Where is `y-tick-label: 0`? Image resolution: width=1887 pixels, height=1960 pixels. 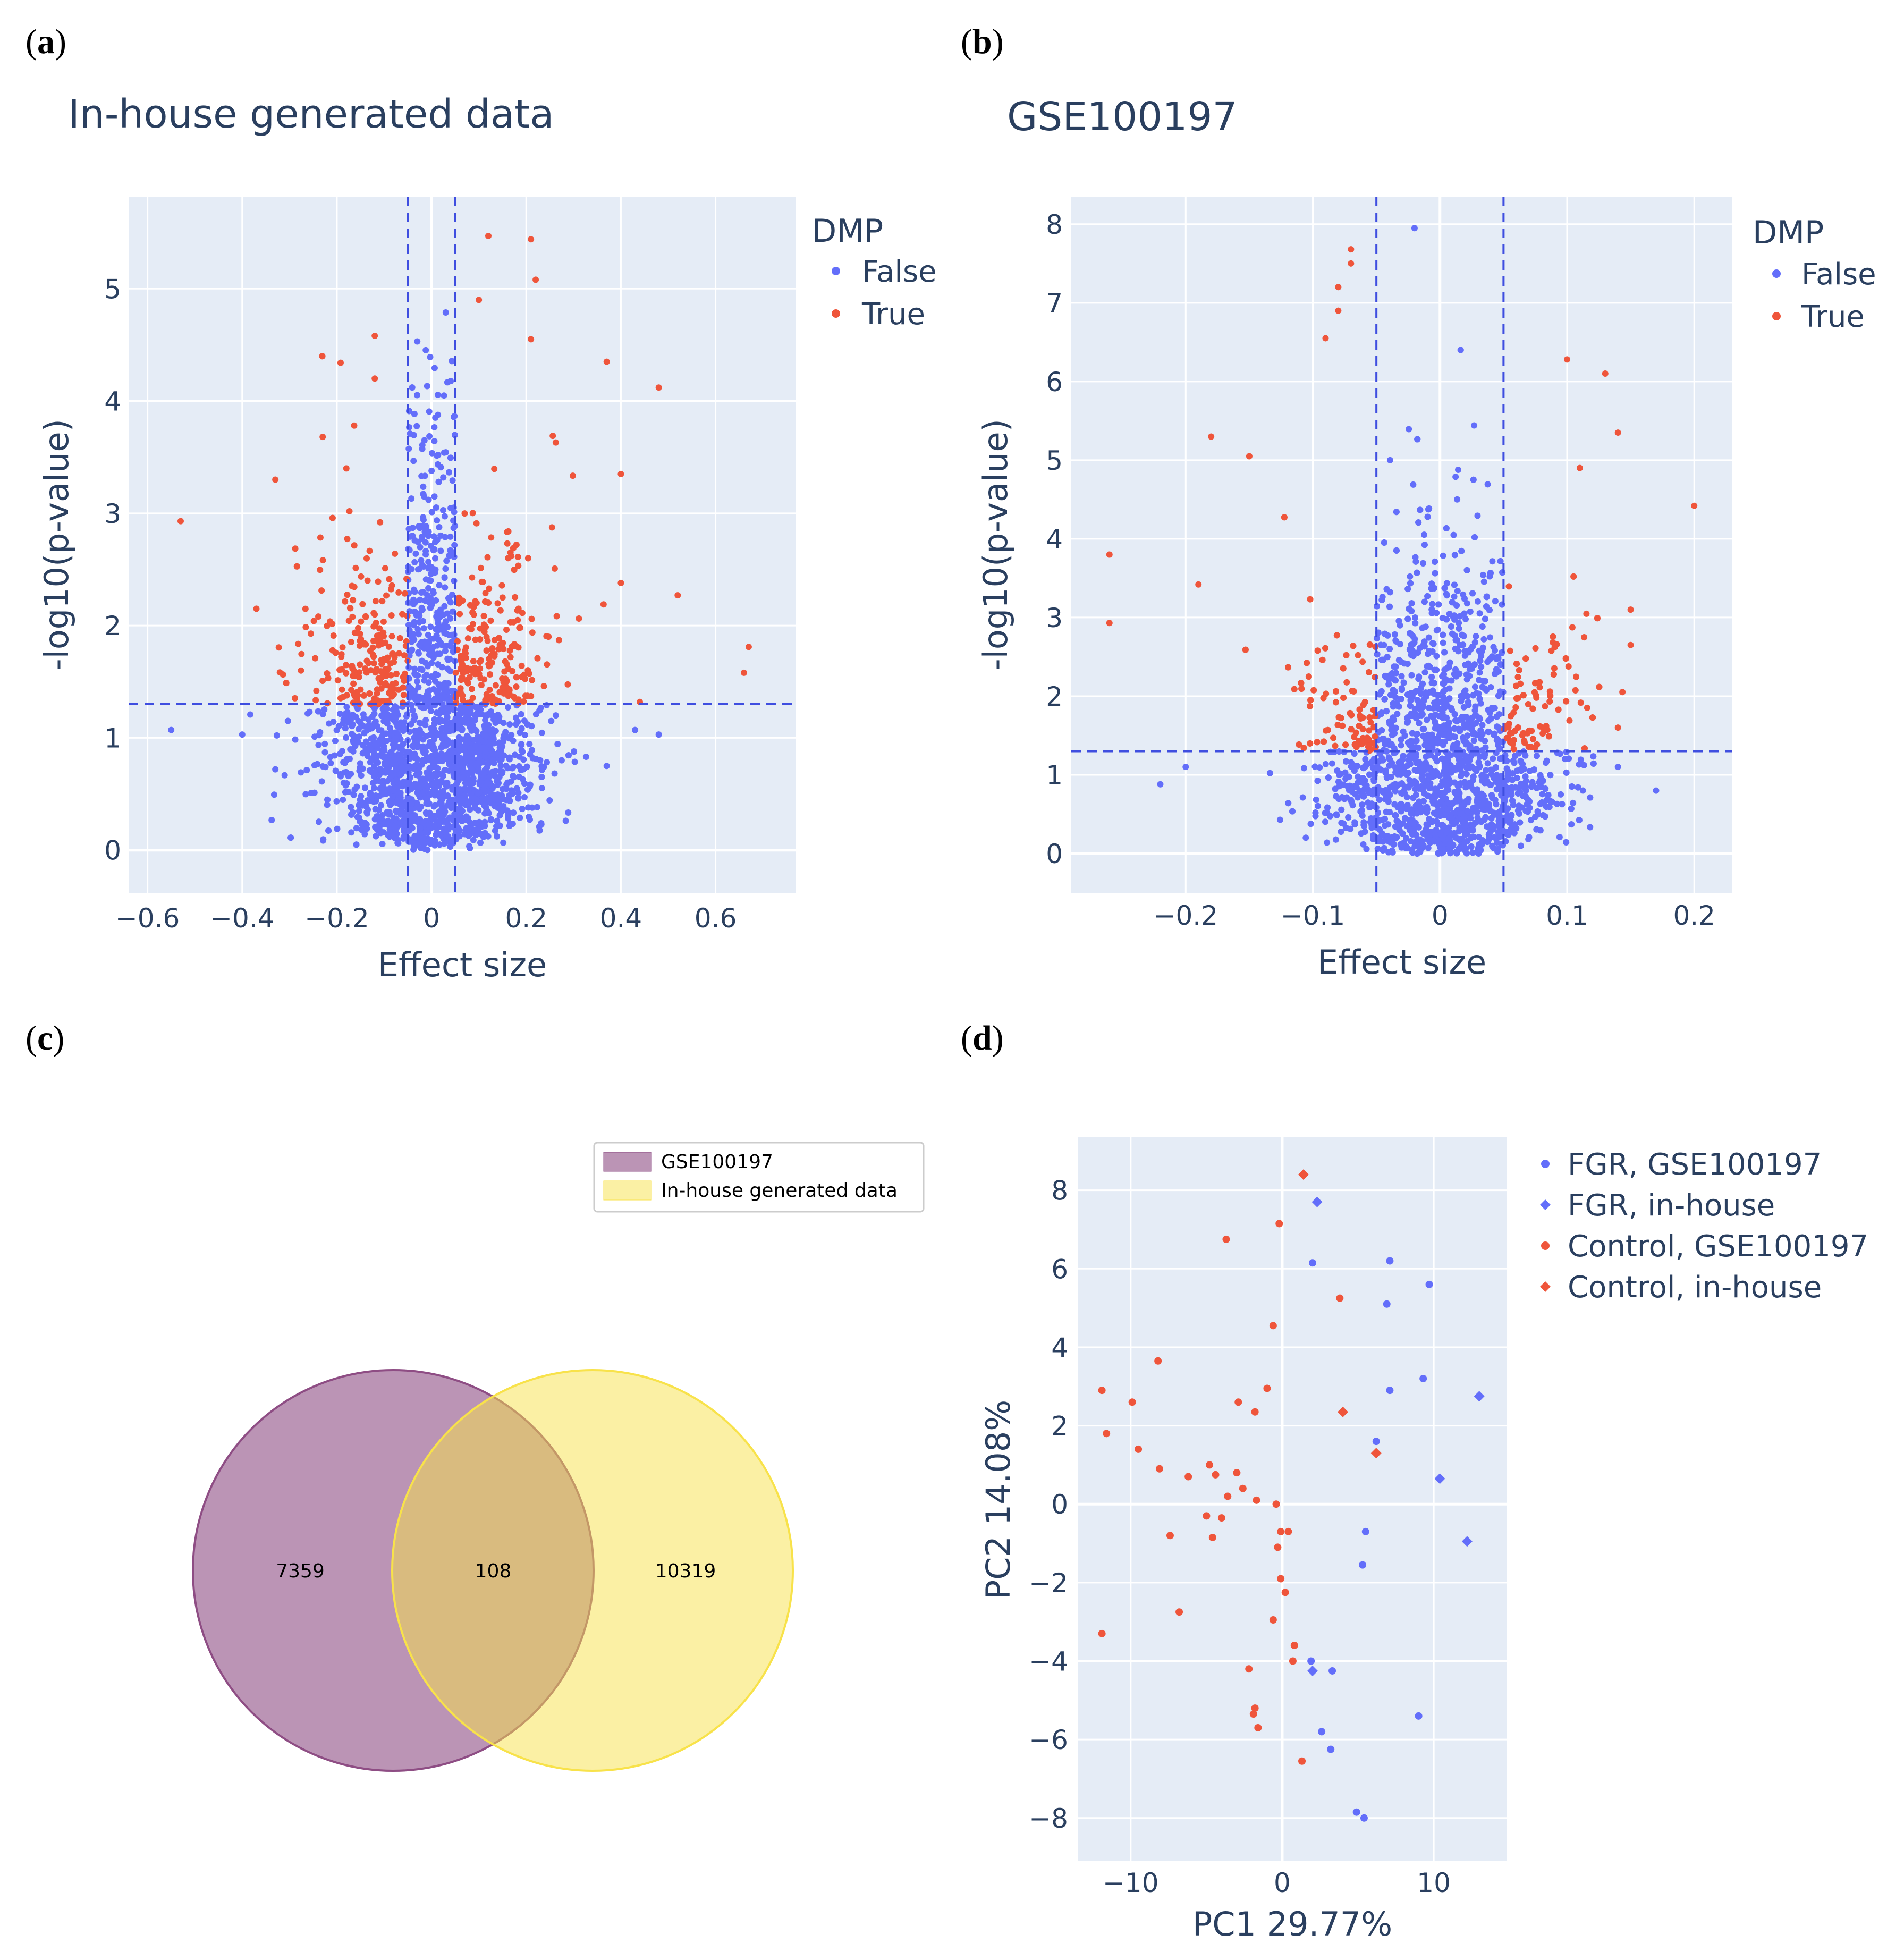 y-tick-label: 0 is located at coordinates (112, 850).